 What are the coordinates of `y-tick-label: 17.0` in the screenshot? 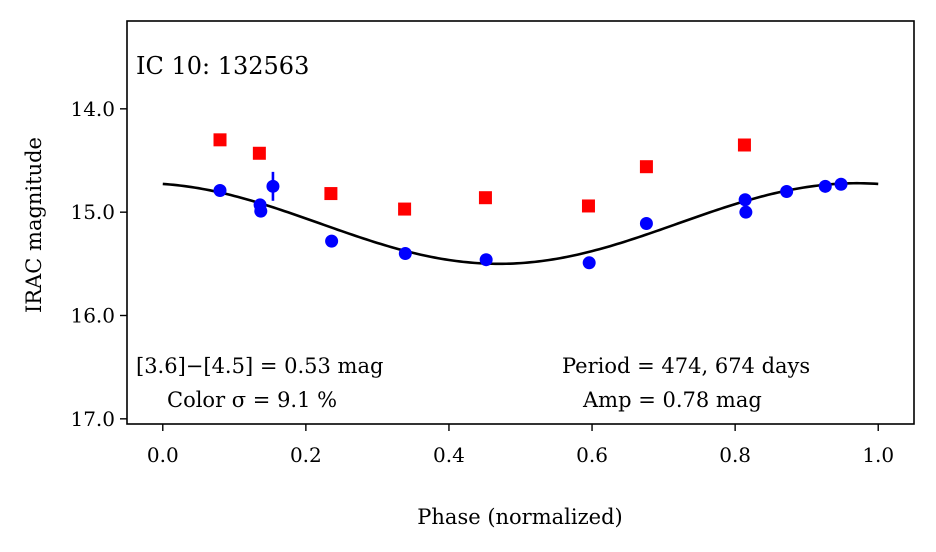 It's located at (92, 419).